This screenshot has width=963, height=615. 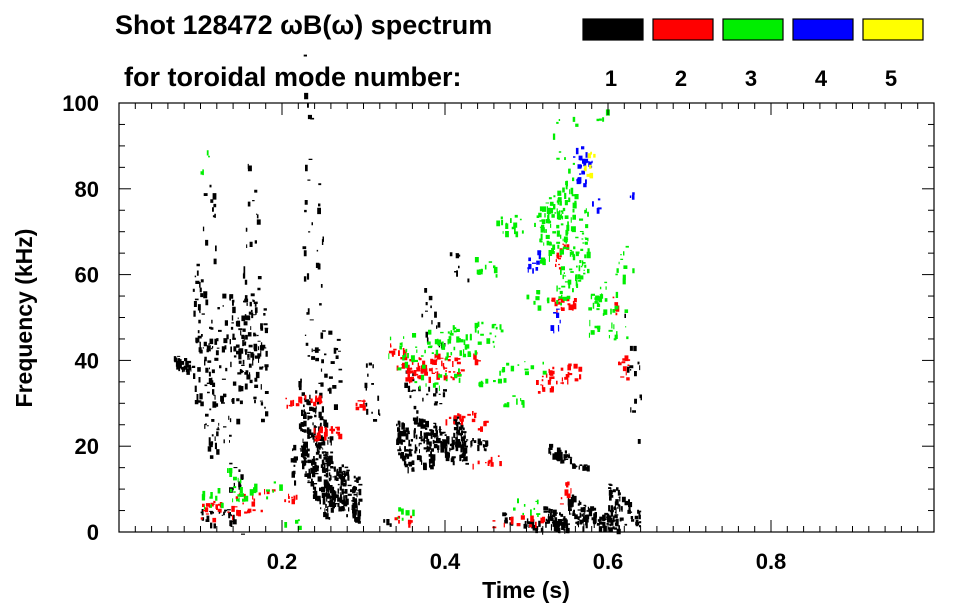 What do you see at coordinates (891, 78) in the screenshot?
I see `legend-label-mode-5: 5` at bounding box center [891, 78].